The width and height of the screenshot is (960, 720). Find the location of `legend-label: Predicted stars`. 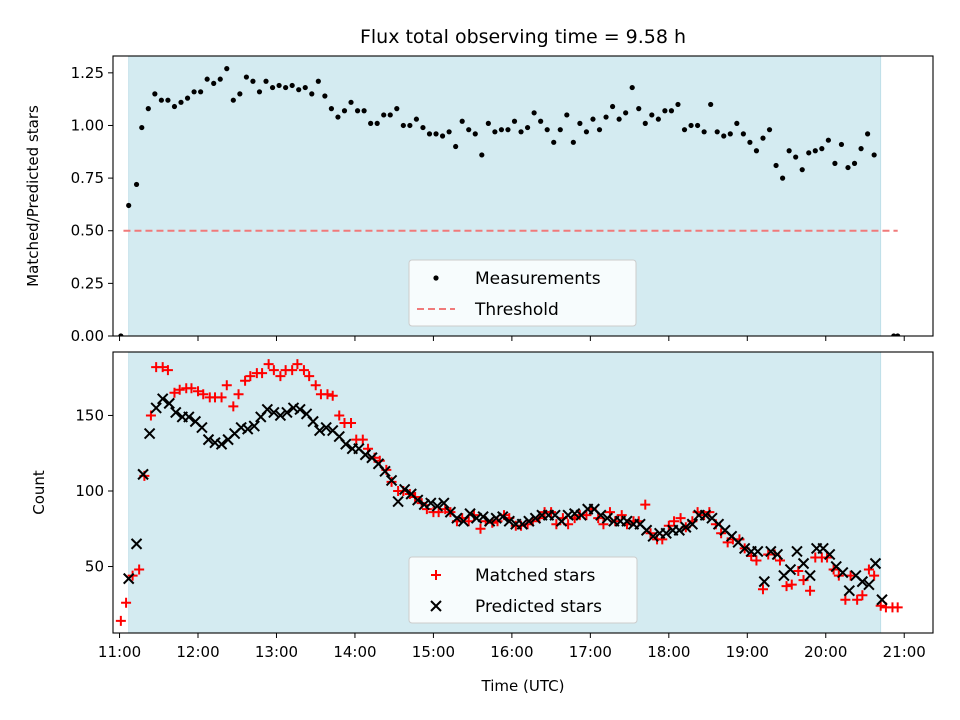

legend-label: Predicted stars is located at coordinates (538, 607).